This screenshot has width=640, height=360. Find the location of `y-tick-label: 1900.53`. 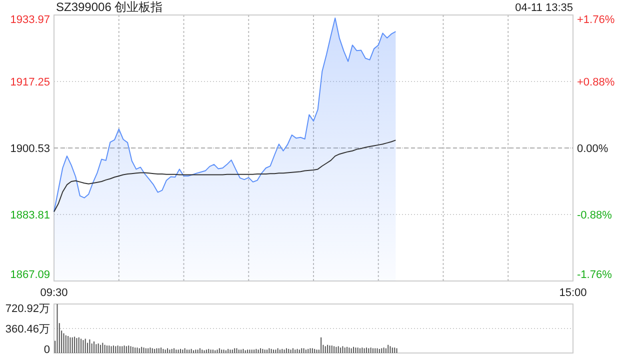

y-tick-label: 1900.53 is located at coordinates (30, 149).